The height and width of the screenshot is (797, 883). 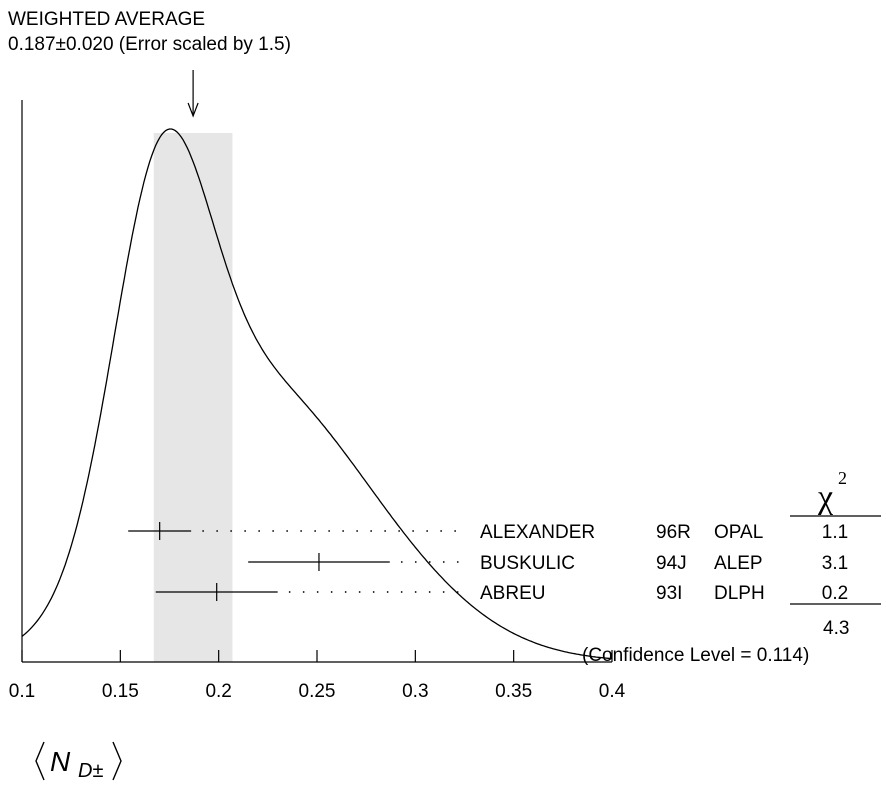 I want to click on chi2-total: 4.3, so click(x=836, y=628).